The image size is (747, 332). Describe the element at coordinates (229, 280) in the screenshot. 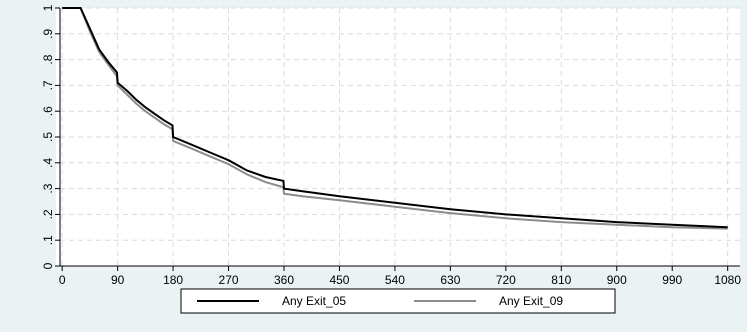

I see `x-tick-label: 270` at that location.